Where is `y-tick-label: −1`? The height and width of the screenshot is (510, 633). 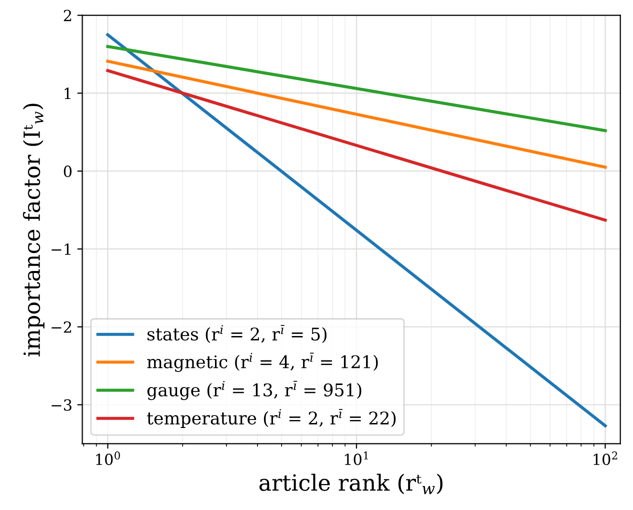 y-tick-label: −1 is located at coordinates (61, 249).